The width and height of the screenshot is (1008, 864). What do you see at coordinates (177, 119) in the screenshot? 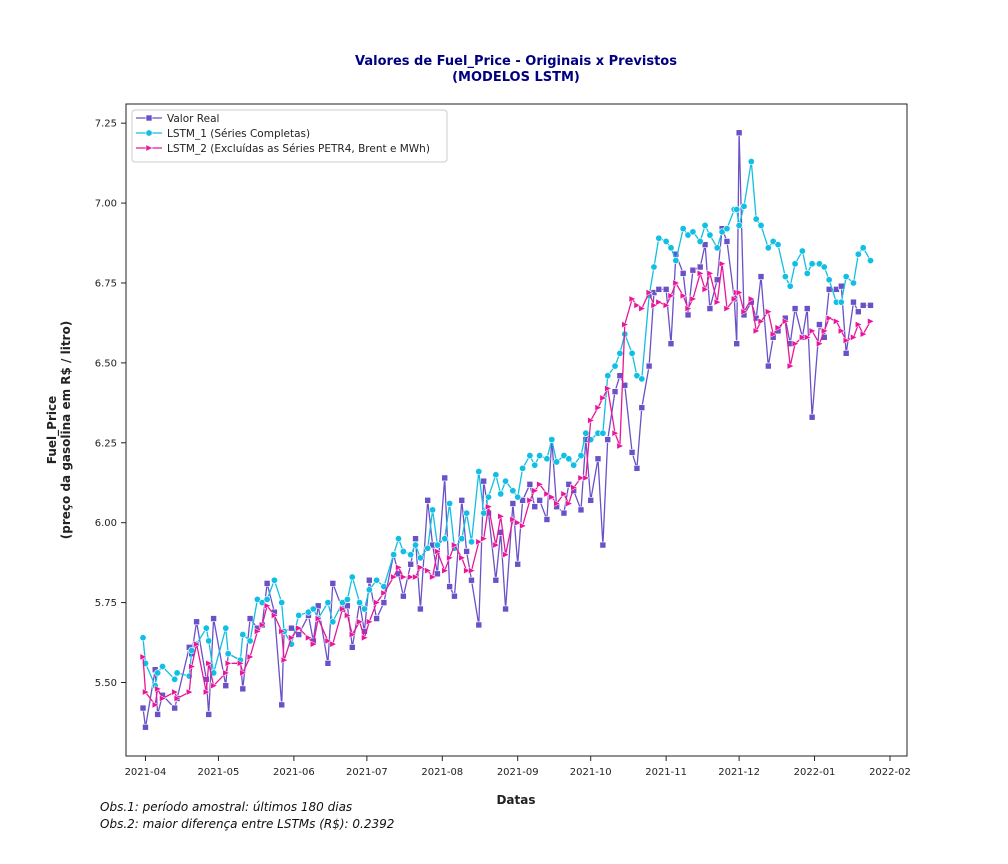
I see `legend-item: Valor Real` at bounding box center [177, 119].